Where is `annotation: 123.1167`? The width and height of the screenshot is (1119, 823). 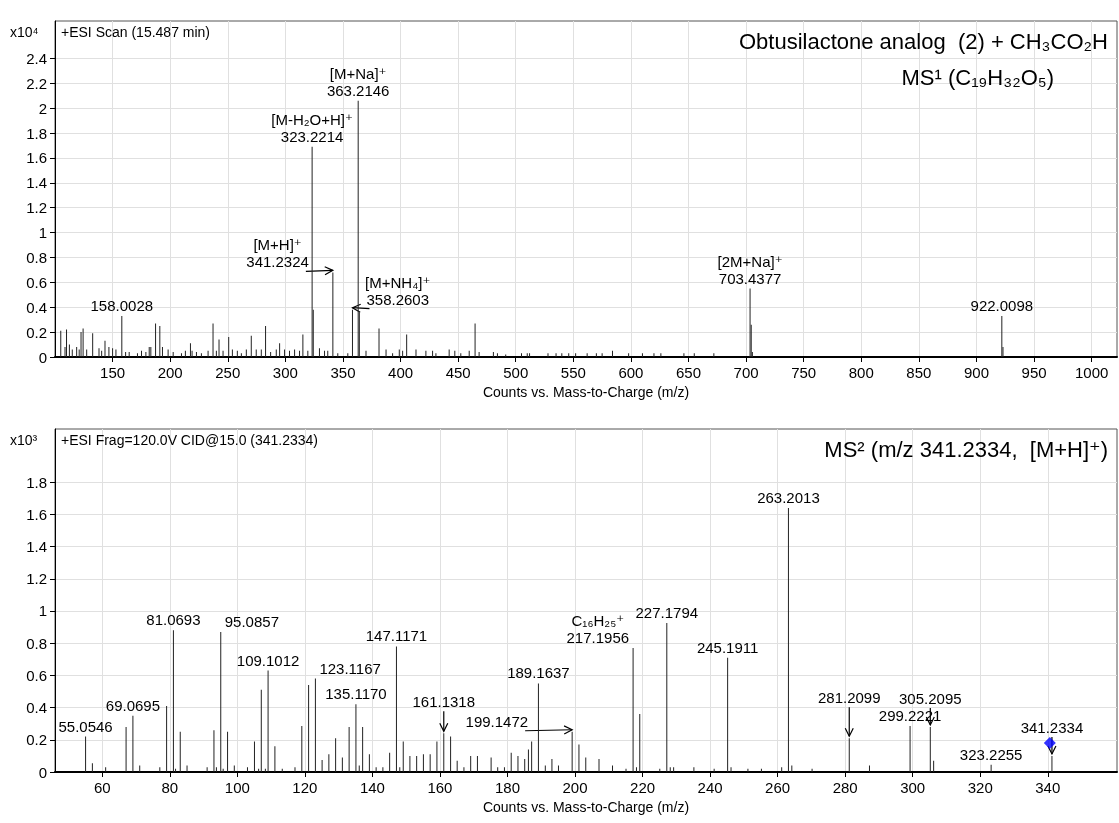
annotation: 123.1167 is located at coordinates (350, 668).